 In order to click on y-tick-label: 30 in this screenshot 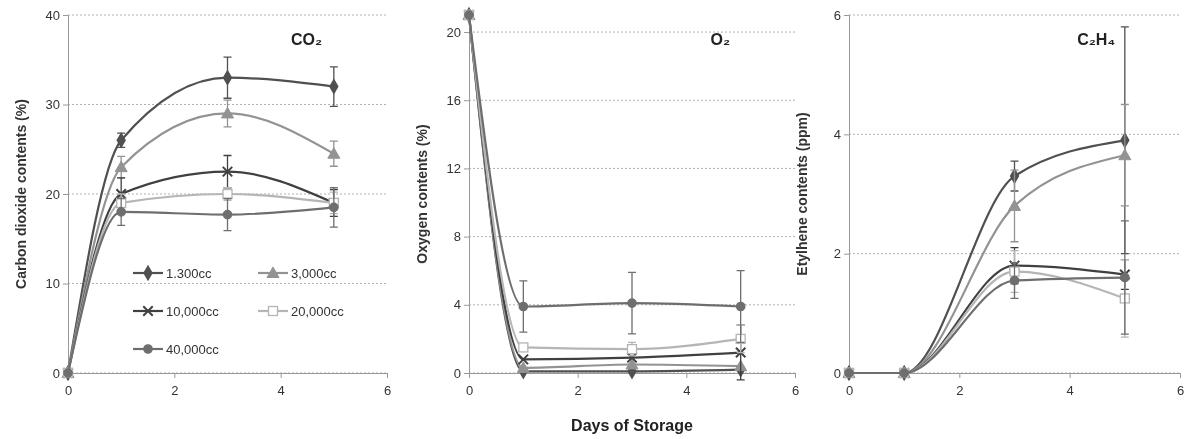, I will do `click(52, 105)`.